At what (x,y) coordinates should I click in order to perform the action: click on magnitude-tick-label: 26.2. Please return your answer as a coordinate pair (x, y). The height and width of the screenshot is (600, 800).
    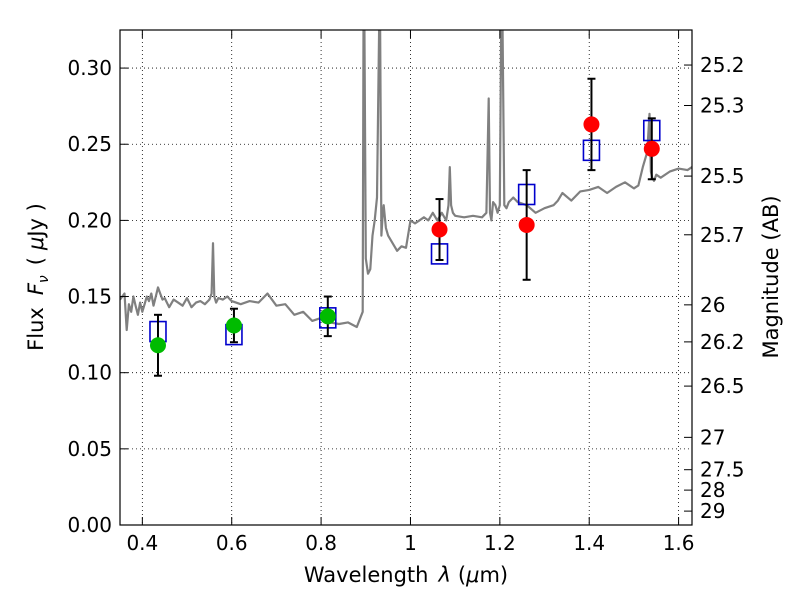
    Looking at the image, I should click on (722, 342).